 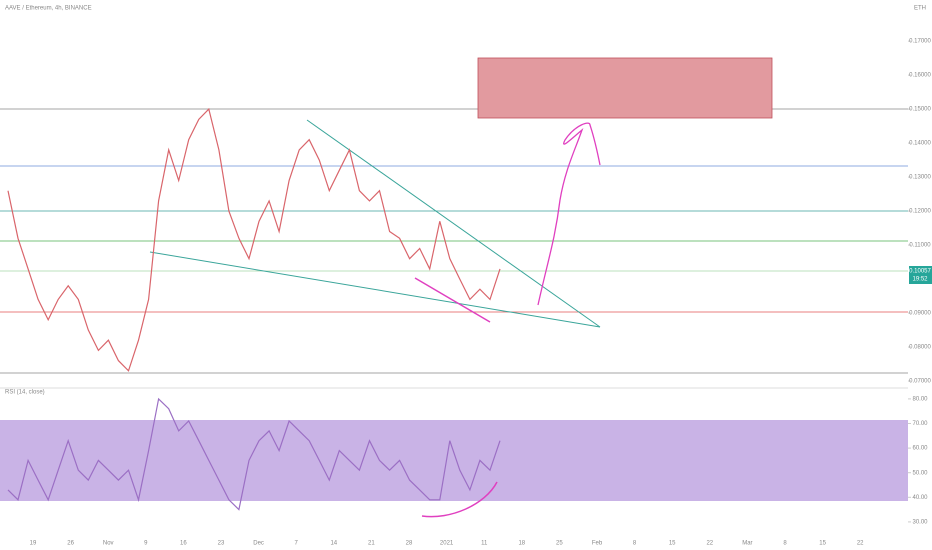 I want to click on y-tick-label: 0.16000, so click(x=920, y=76).